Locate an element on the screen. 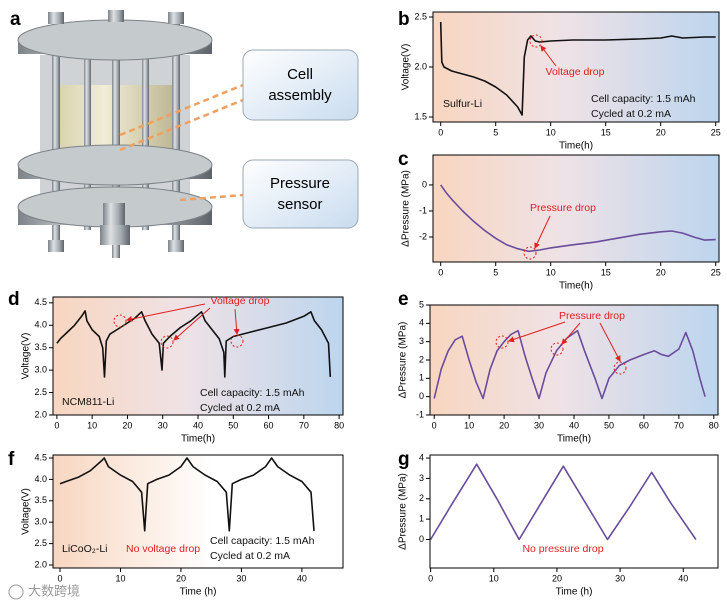 The width and height of the screenshot is (727, 611). annotation: Voltage drop is located at coordinates (240, 301).